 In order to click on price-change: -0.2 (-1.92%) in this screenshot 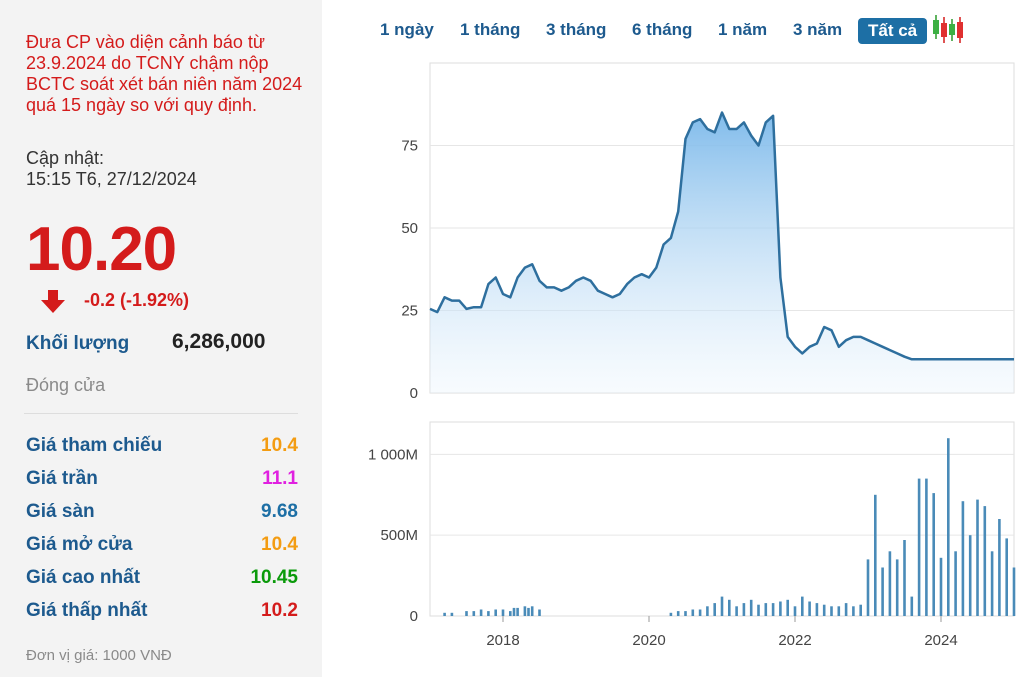, I will do `click(137, 300)`.